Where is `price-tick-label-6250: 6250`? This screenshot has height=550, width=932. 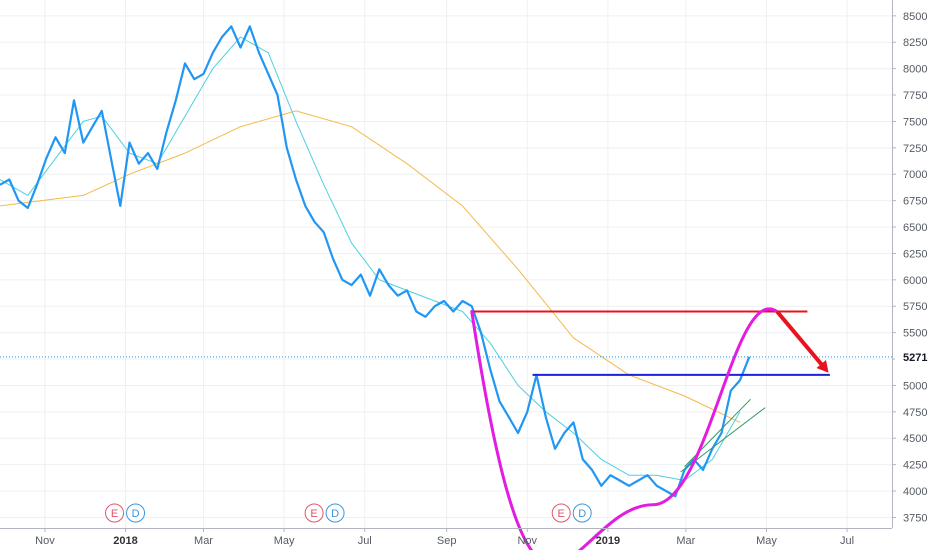
price-tick-label-6250: 6250 is located at coordinates (915, 254).